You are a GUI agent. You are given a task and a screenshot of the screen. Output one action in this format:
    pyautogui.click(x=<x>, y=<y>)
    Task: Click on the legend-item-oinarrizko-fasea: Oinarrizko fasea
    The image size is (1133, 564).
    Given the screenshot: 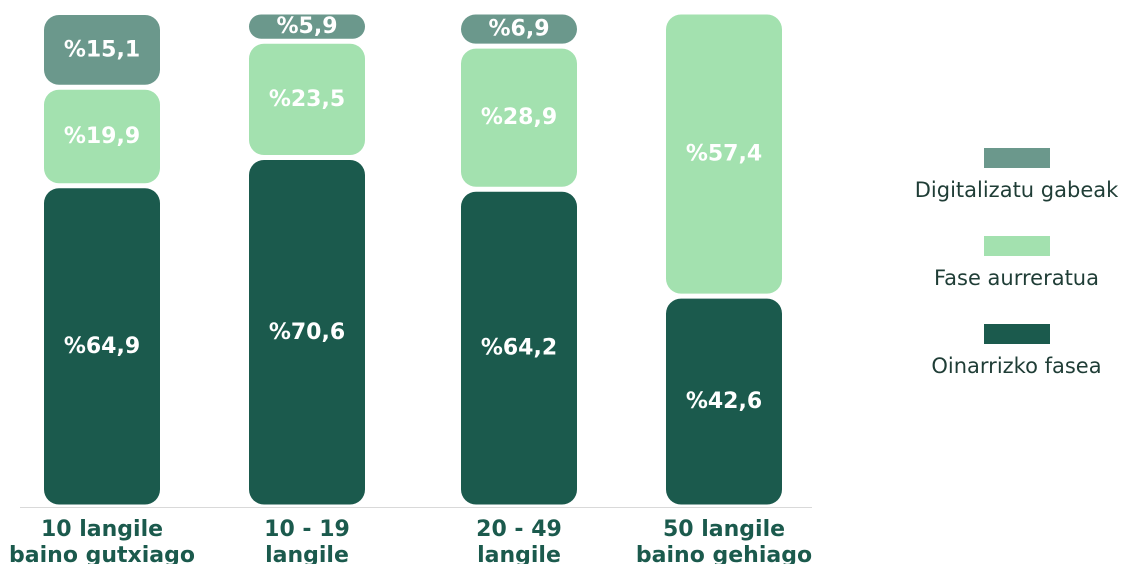 What is the action you would take?
    pyautogui.click(x=1016, y=351)
    